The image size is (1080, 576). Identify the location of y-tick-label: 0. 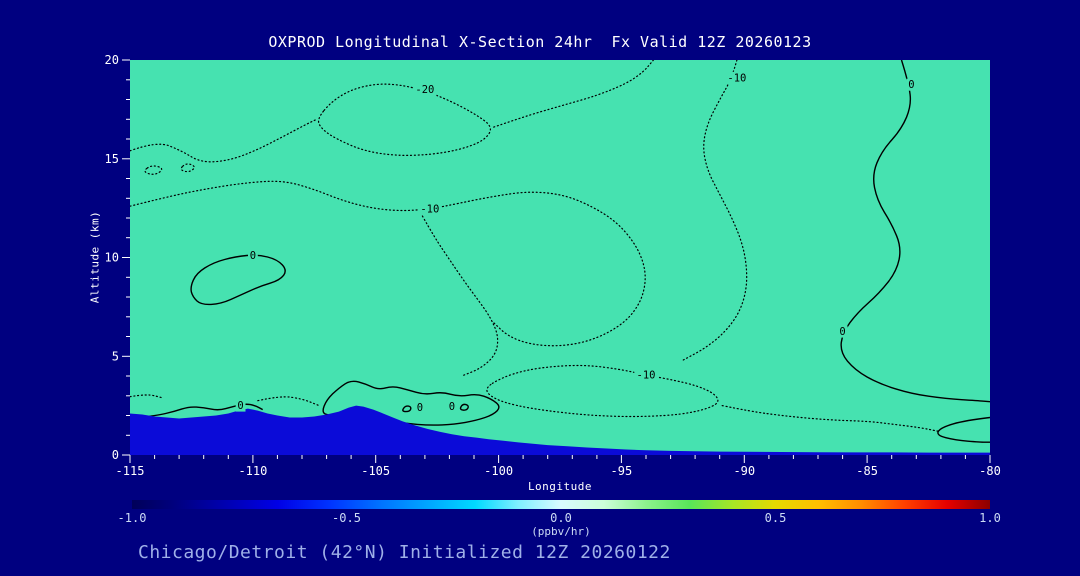
(115, 455).